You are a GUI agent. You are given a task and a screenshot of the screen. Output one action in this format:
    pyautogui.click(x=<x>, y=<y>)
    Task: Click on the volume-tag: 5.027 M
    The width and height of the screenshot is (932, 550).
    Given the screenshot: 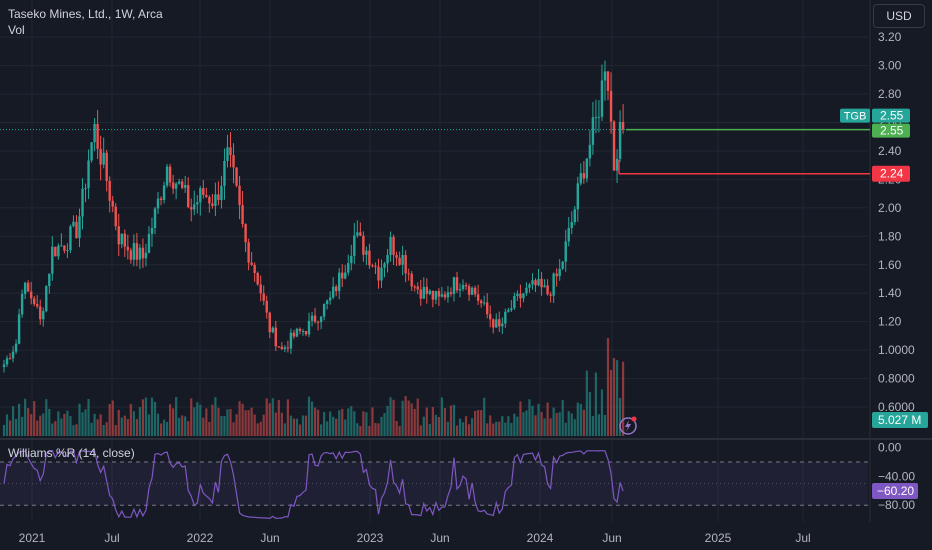 What is the action you would take?
    pyautogui.click(x=899, y=420)
    